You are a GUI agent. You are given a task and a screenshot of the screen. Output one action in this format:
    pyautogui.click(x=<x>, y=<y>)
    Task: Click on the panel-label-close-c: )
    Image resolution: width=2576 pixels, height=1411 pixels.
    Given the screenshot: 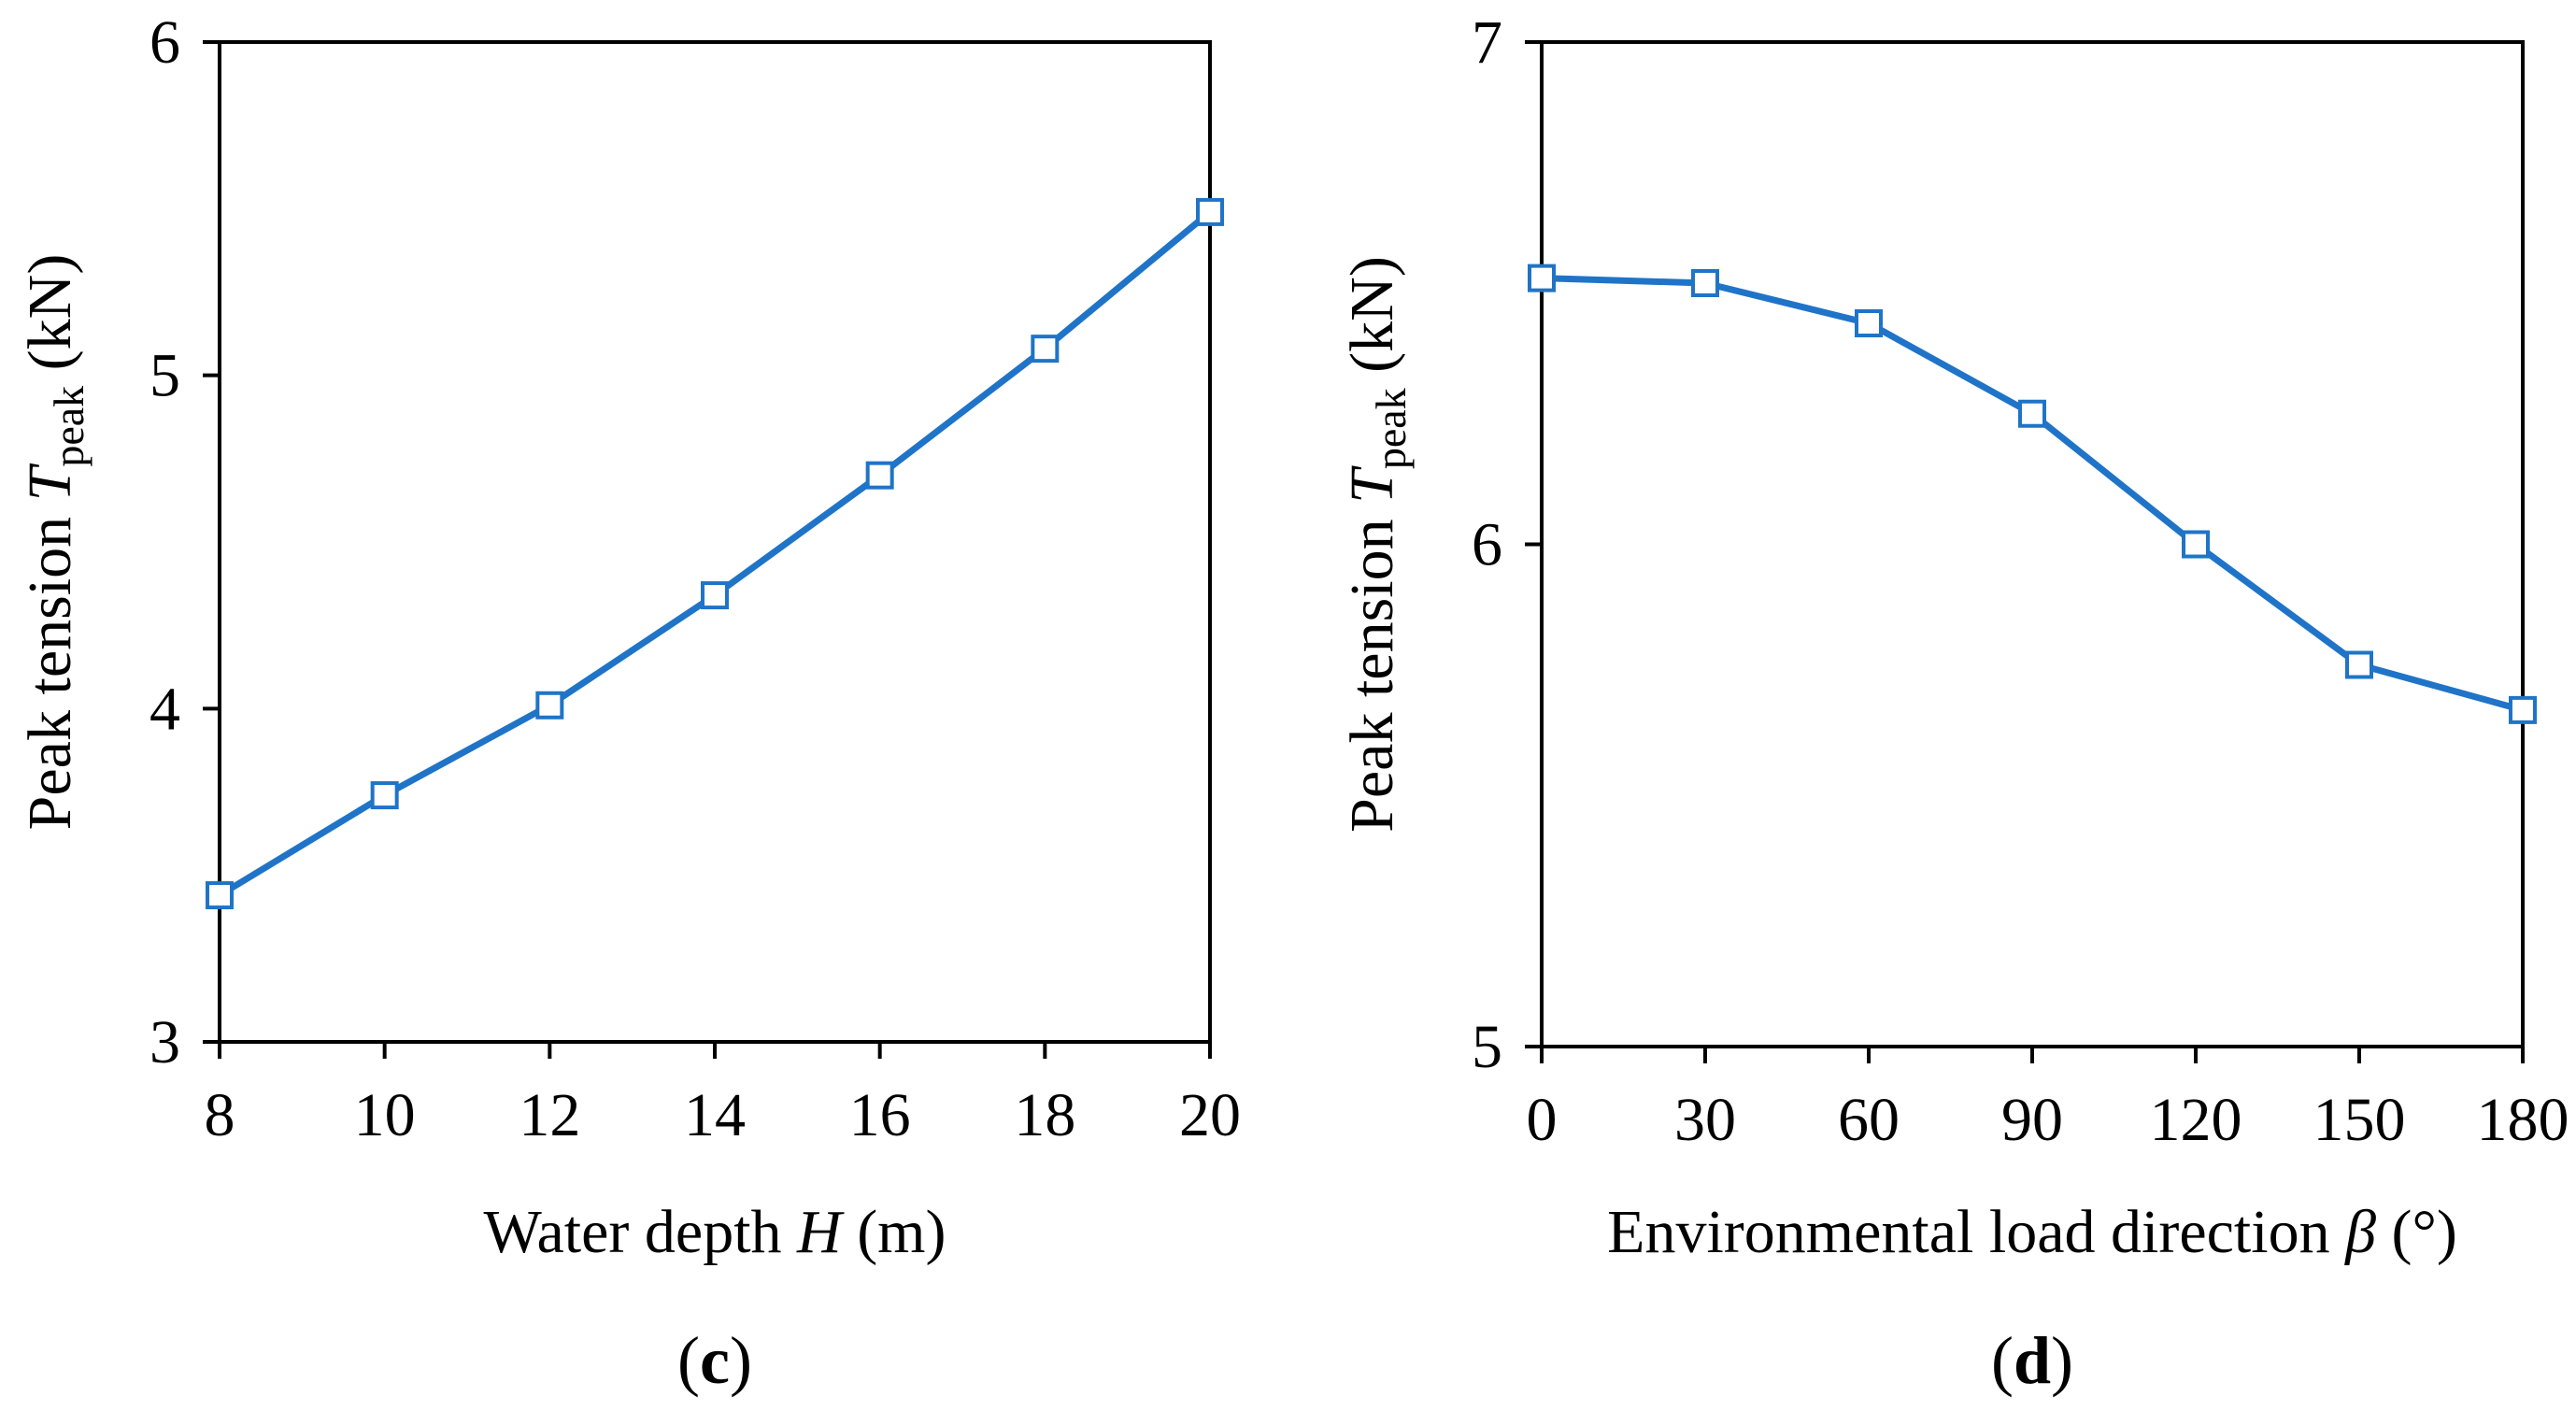 What is the action you would take?
    pyautogui.click(x=741, y=1360)
    